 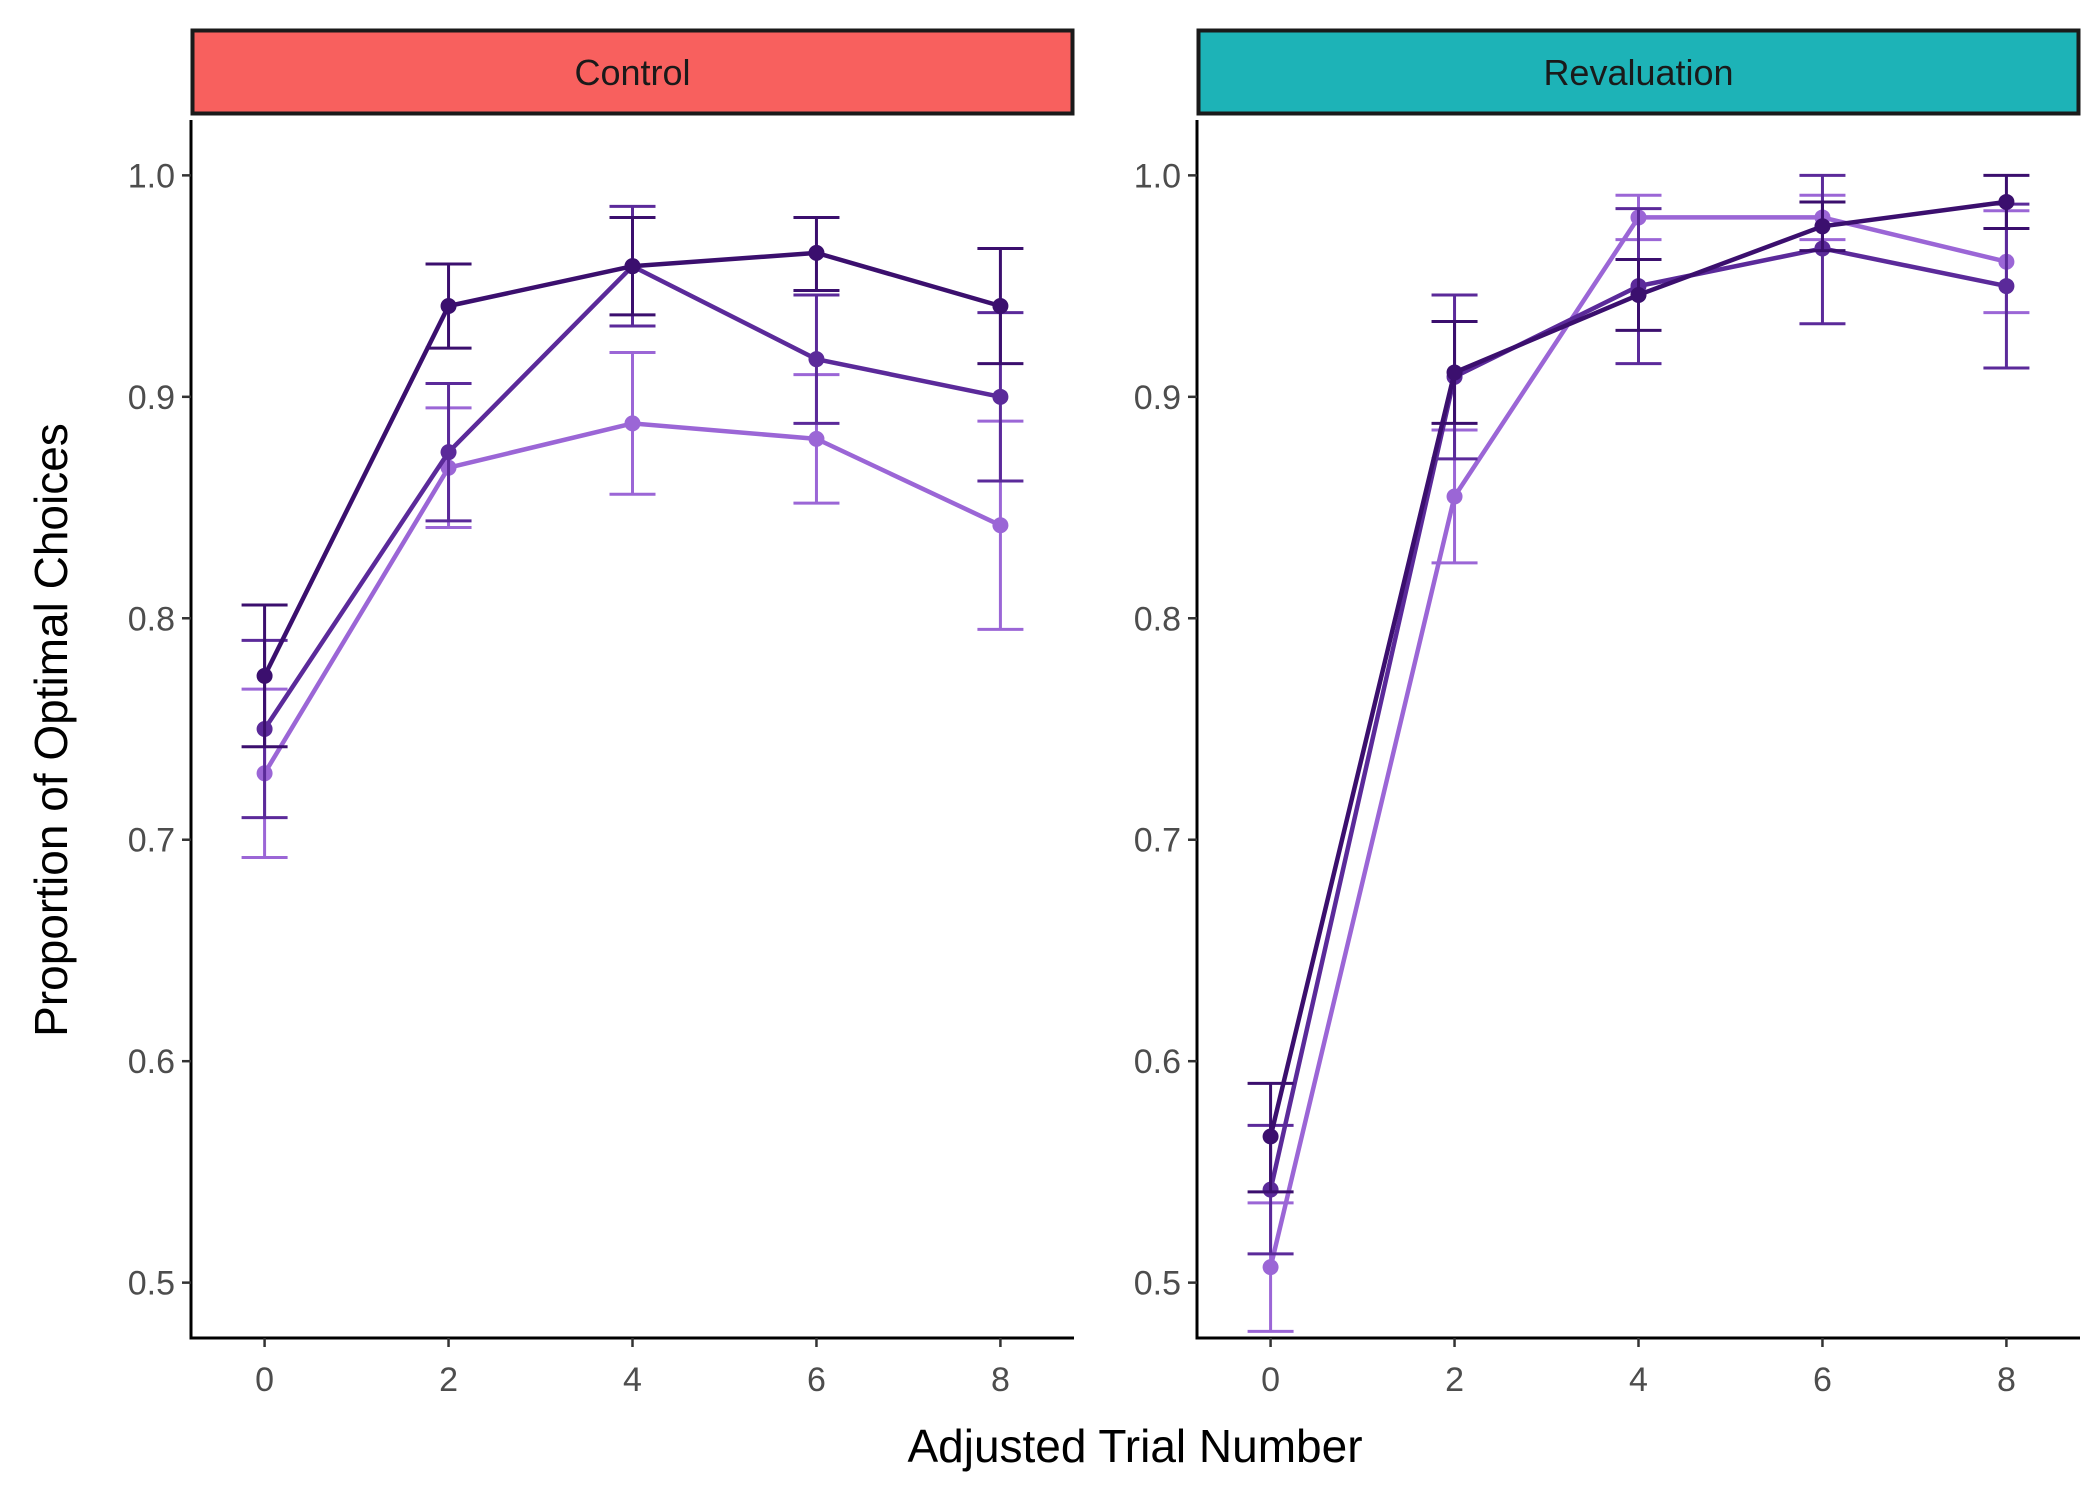 I want to click on facet-strip-label: Revaluation, so click(x=1638, y=72).